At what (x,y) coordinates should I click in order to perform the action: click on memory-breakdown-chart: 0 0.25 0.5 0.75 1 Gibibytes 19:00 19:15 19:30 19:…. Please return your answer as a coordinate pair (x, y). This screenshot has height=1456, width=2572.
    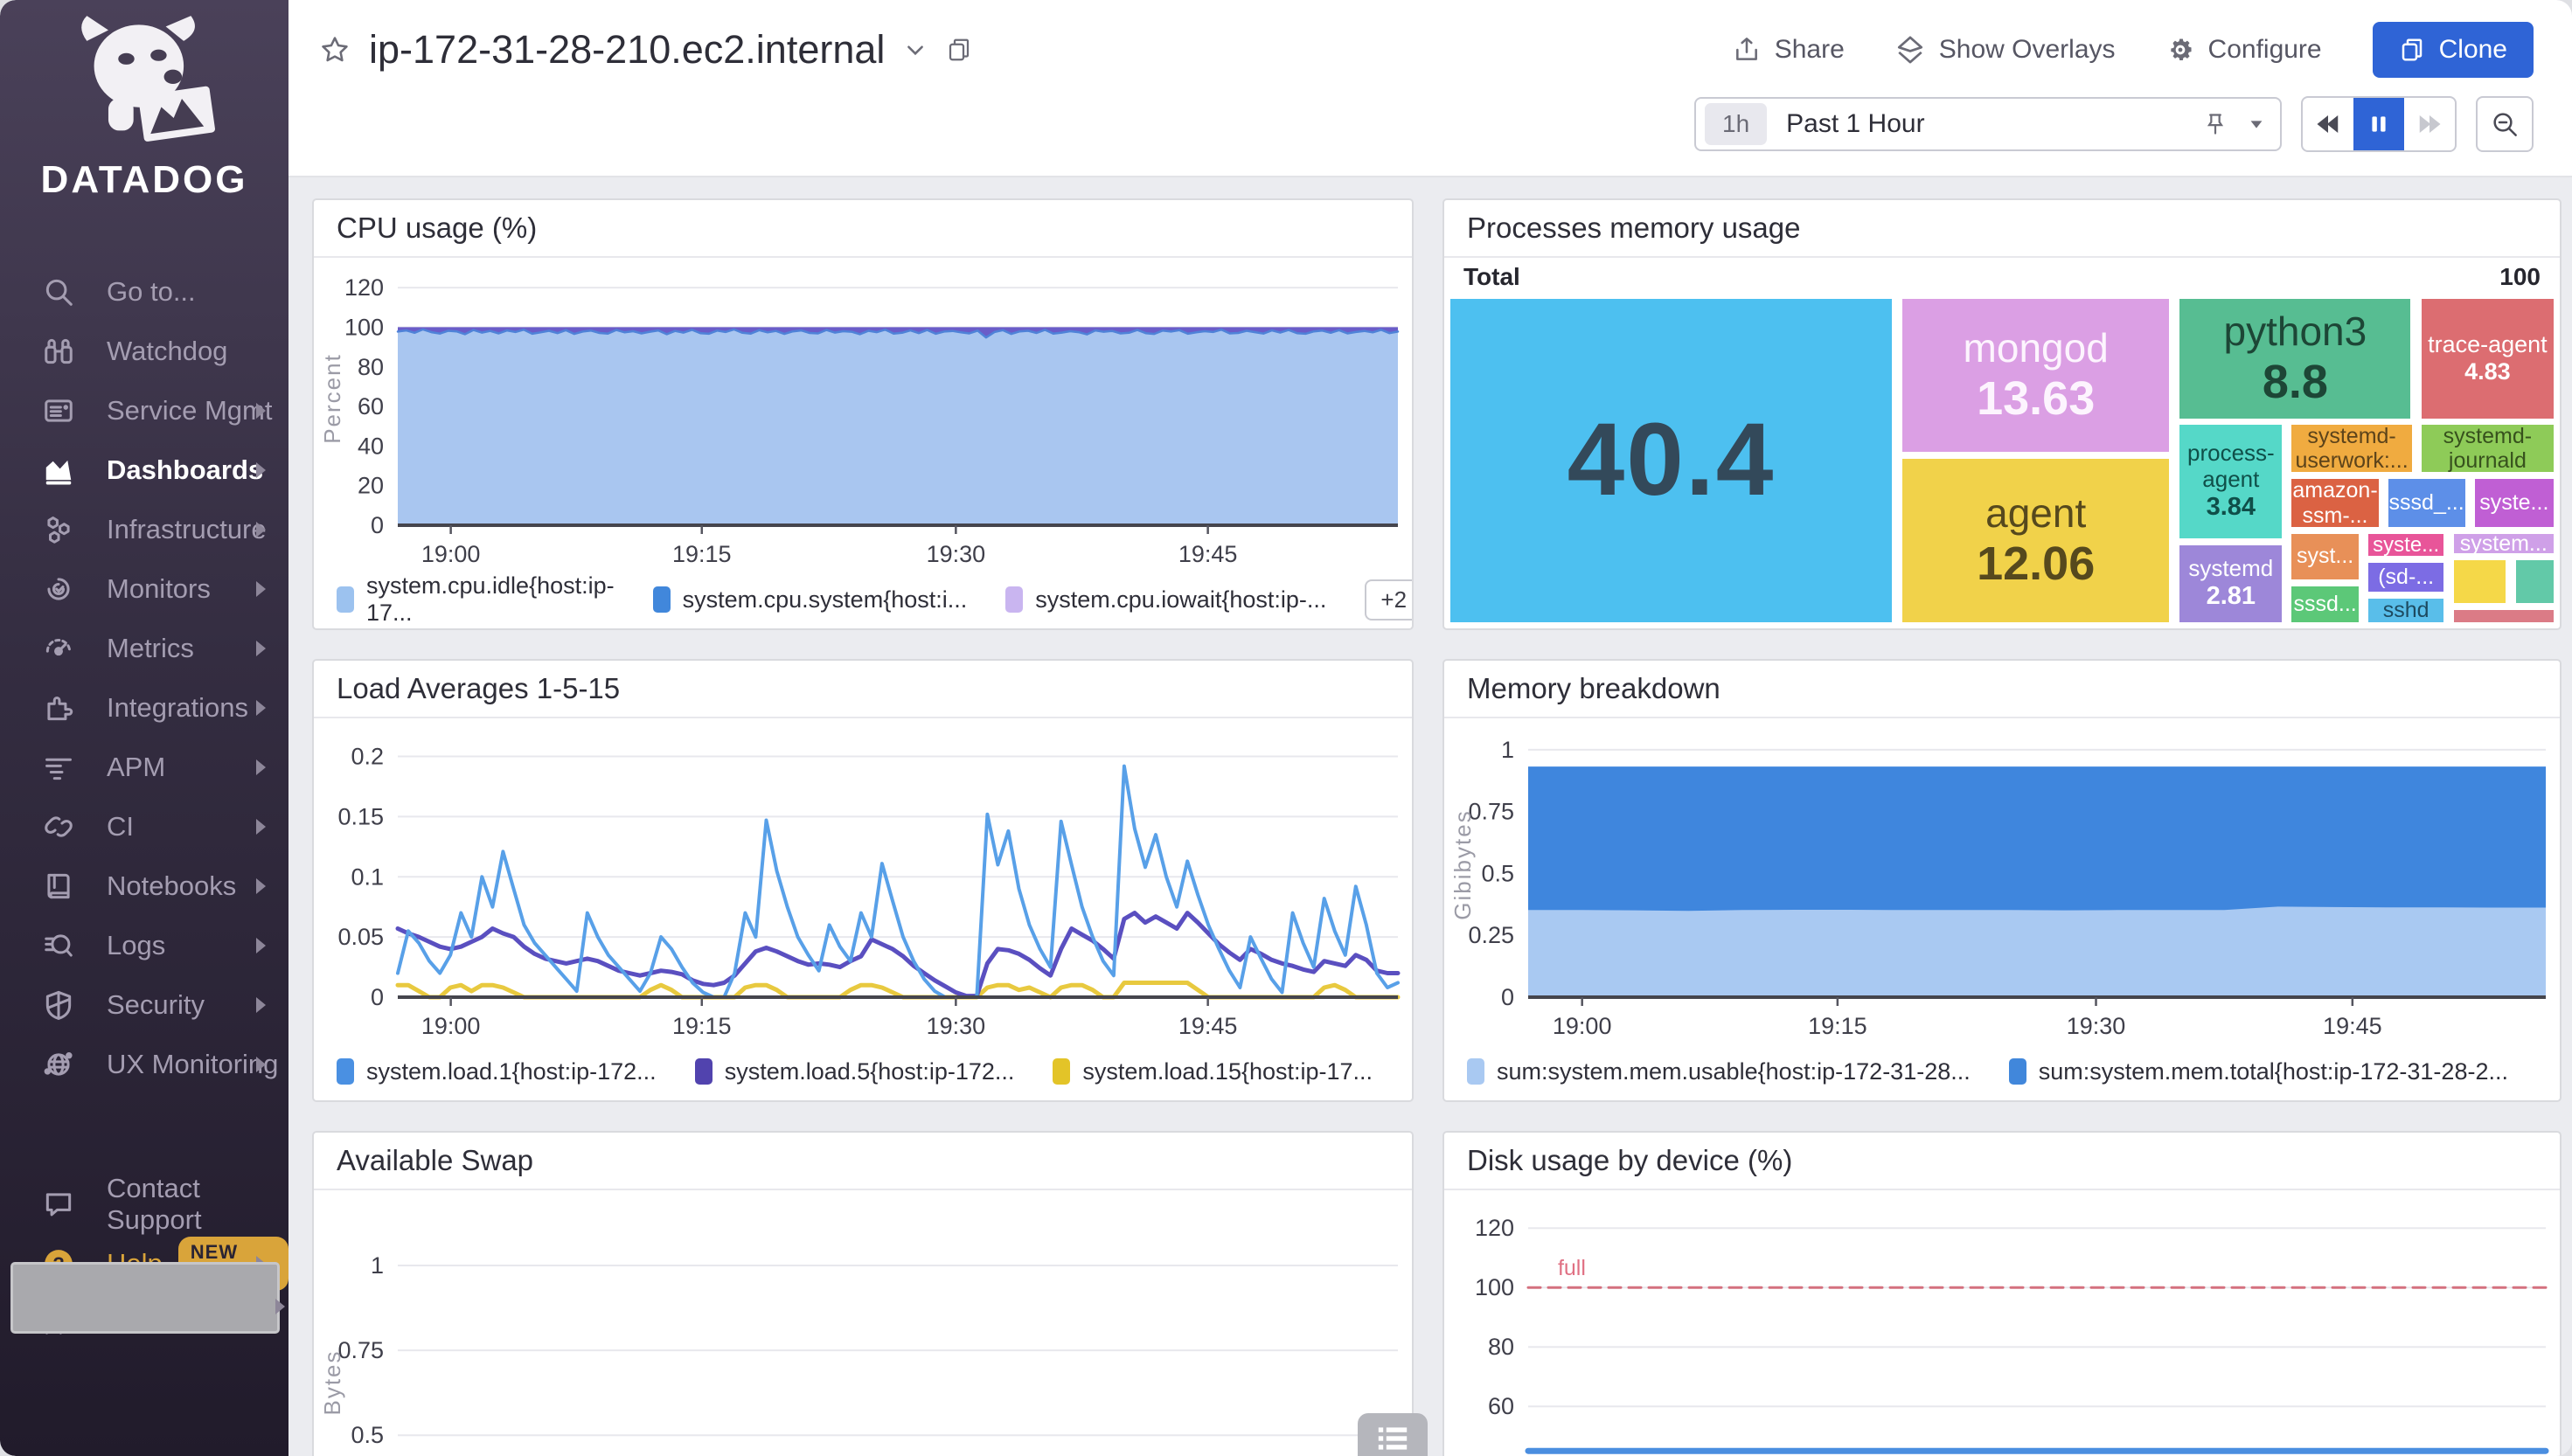
    Looking at the image, I should click on (2002, 880).